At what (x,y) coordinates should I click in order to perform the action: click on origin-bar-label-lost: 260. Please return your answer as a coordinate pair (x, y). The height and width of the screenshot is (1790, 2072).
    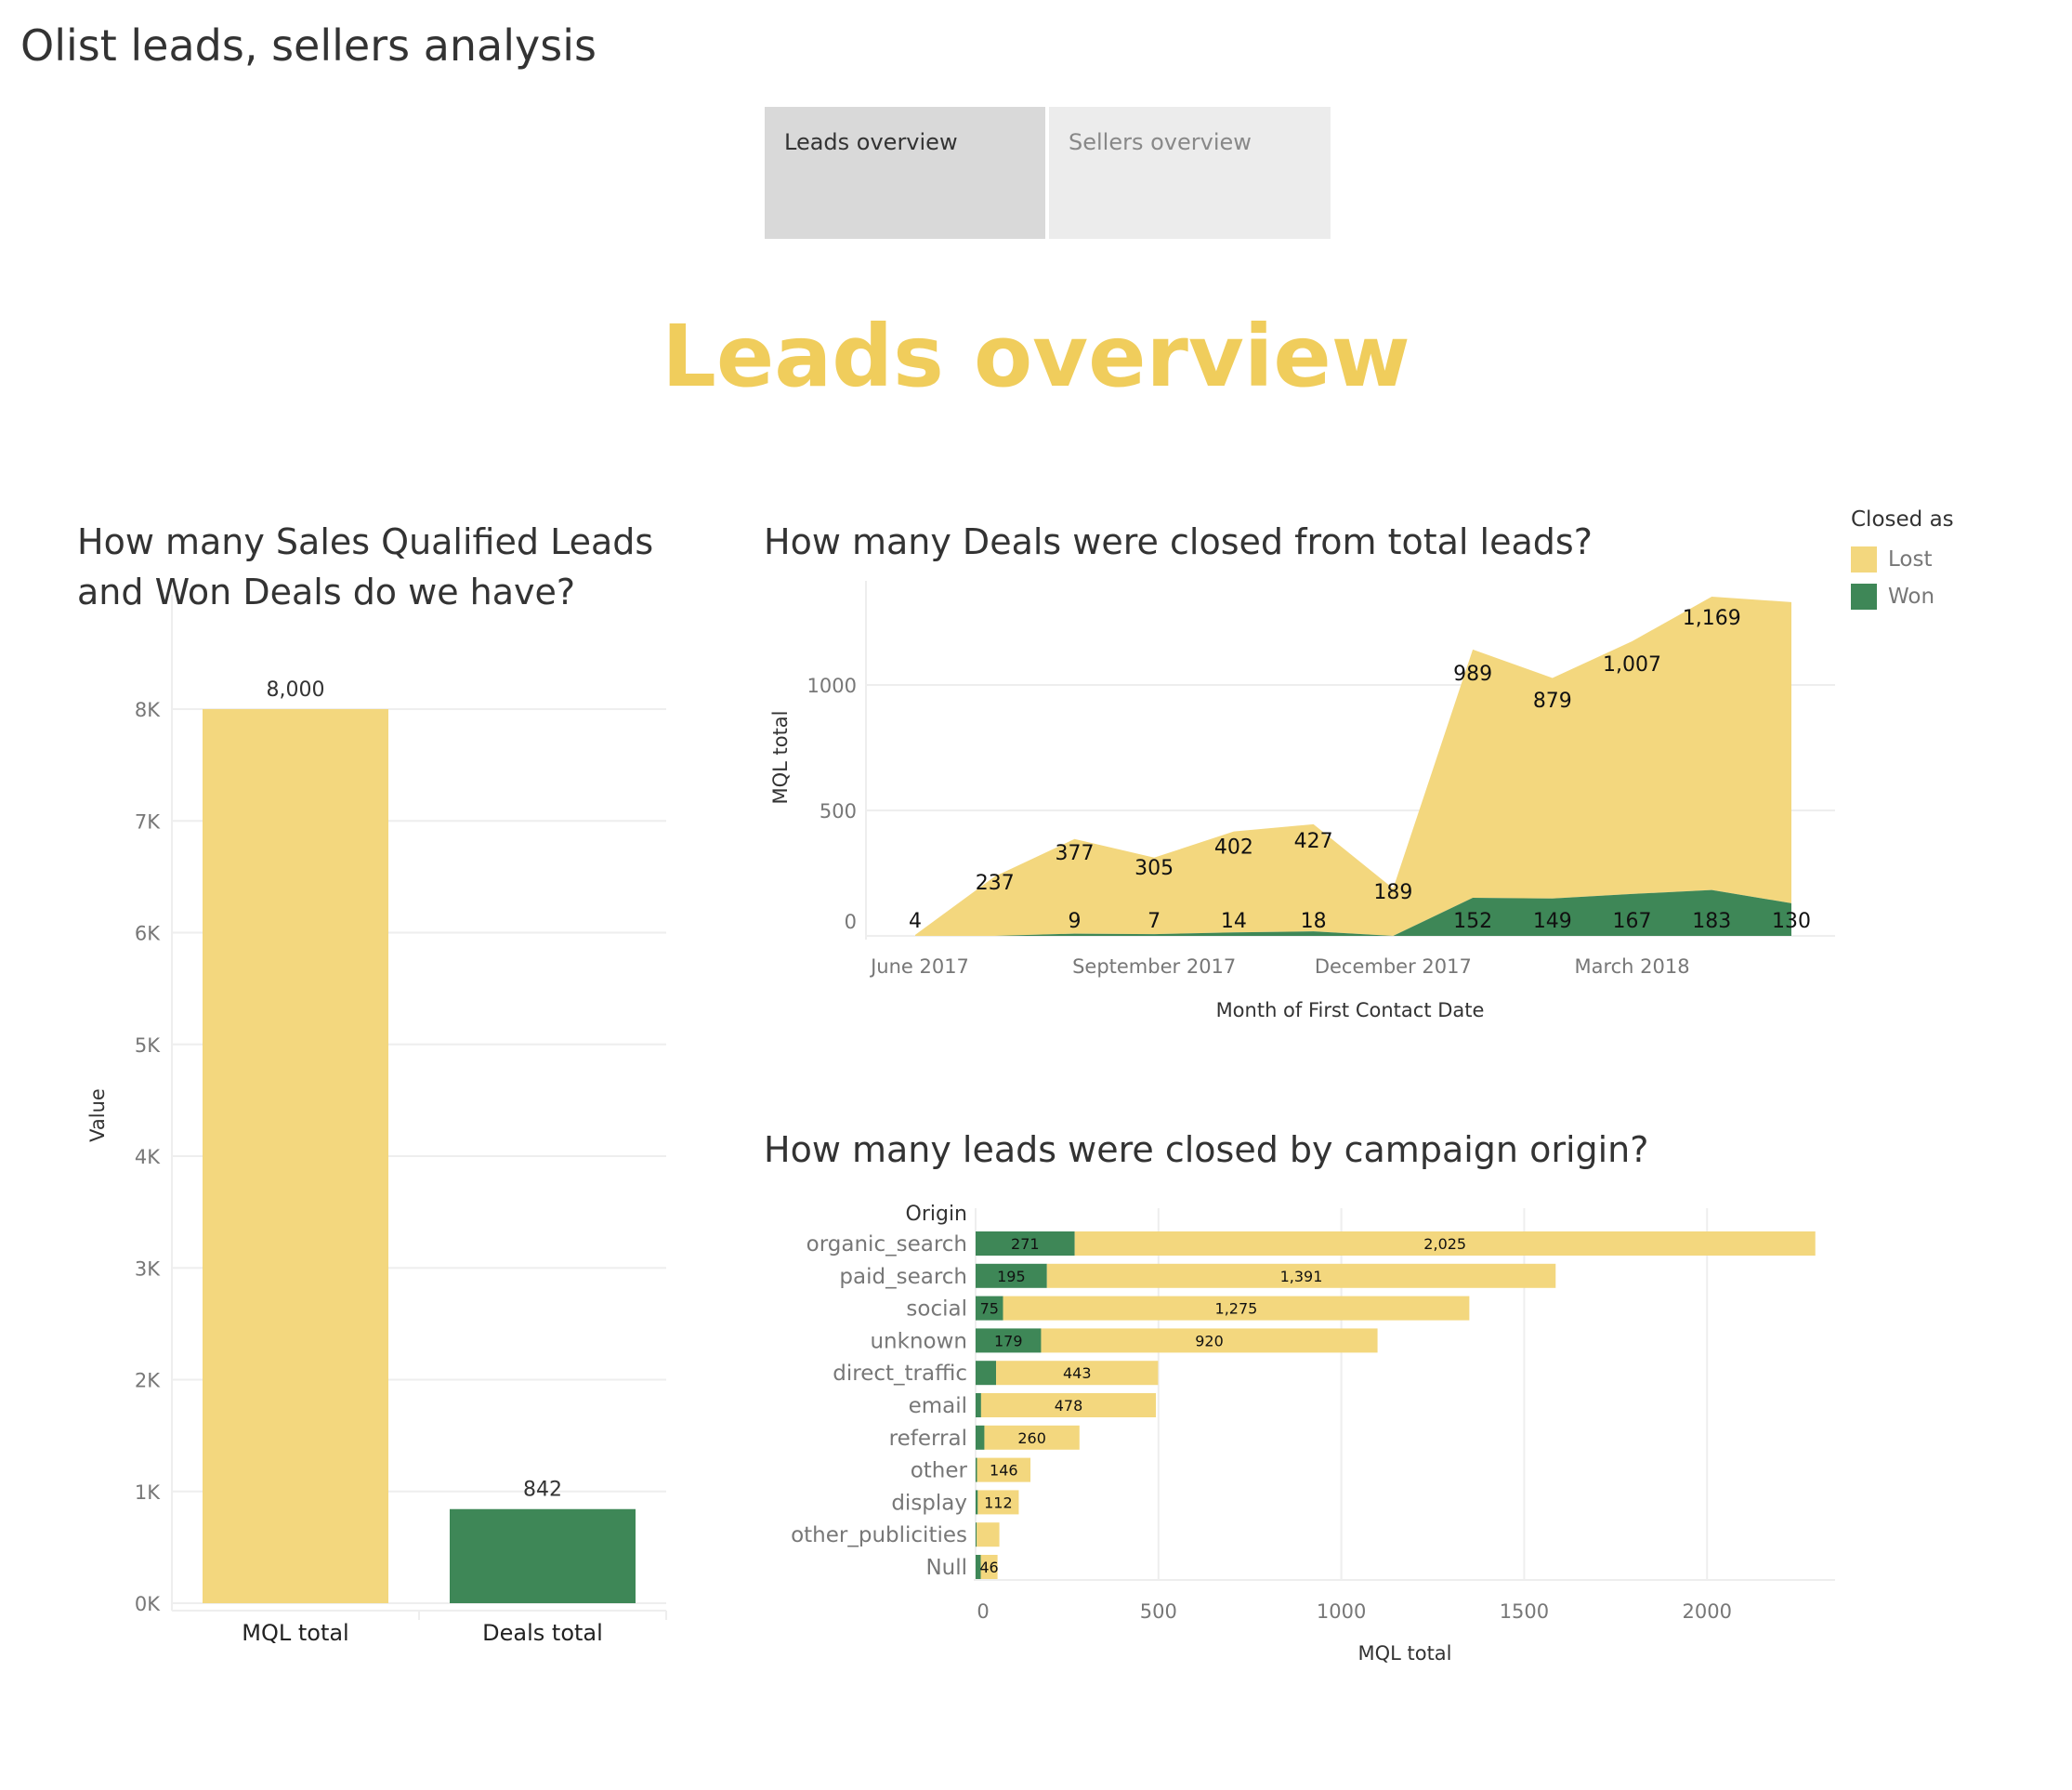
    Looking at the image, I should click on (1031, 1438).